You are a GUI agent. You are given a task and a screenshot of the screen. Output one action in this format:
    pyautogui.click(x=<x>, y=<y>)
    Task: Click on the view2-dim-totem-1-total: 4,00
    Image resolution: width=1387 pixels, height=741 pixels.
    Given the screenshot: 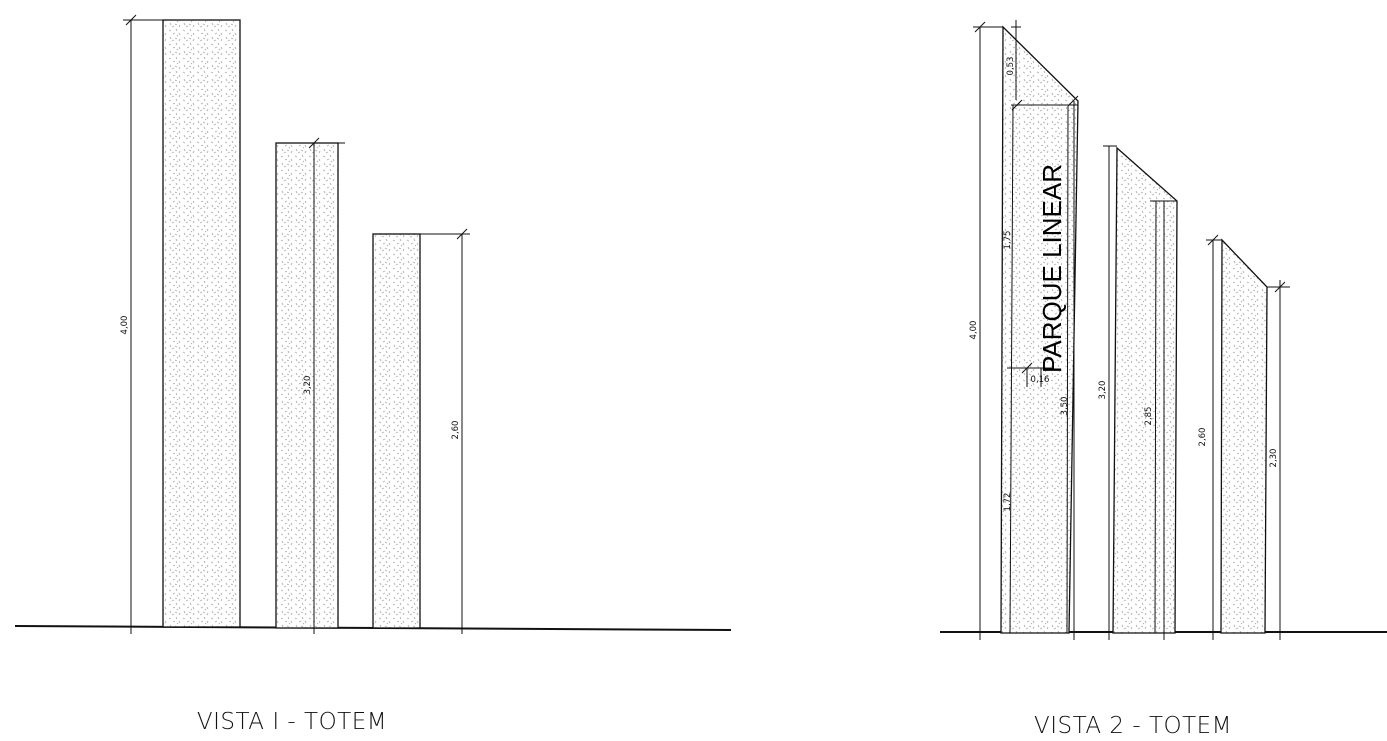 What is the action you would take?
    pyautogui.click(x=974, y=330)
    